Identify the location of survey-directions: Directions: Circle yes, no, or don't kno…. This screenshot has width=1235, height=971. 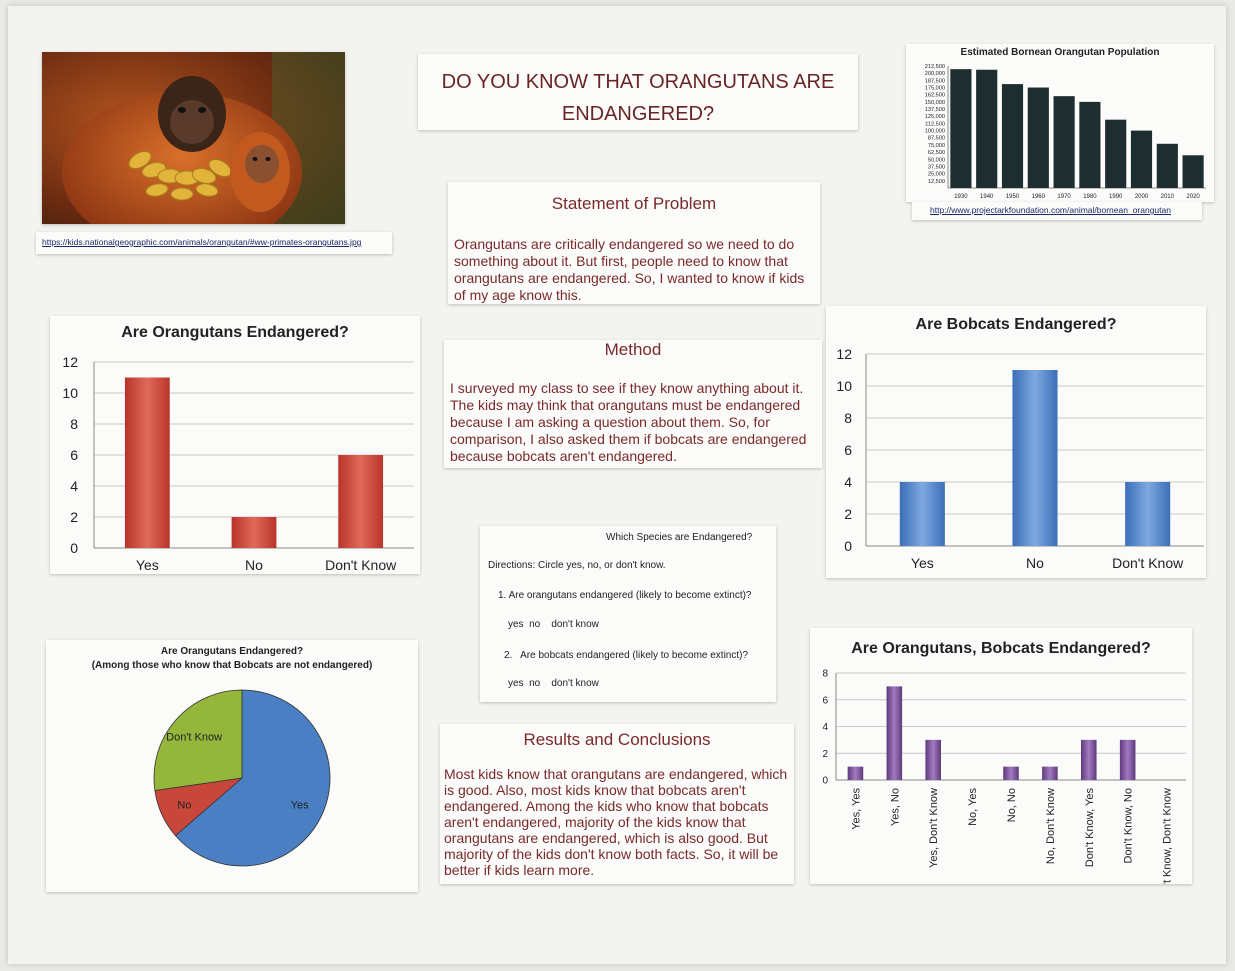
(577, 565).